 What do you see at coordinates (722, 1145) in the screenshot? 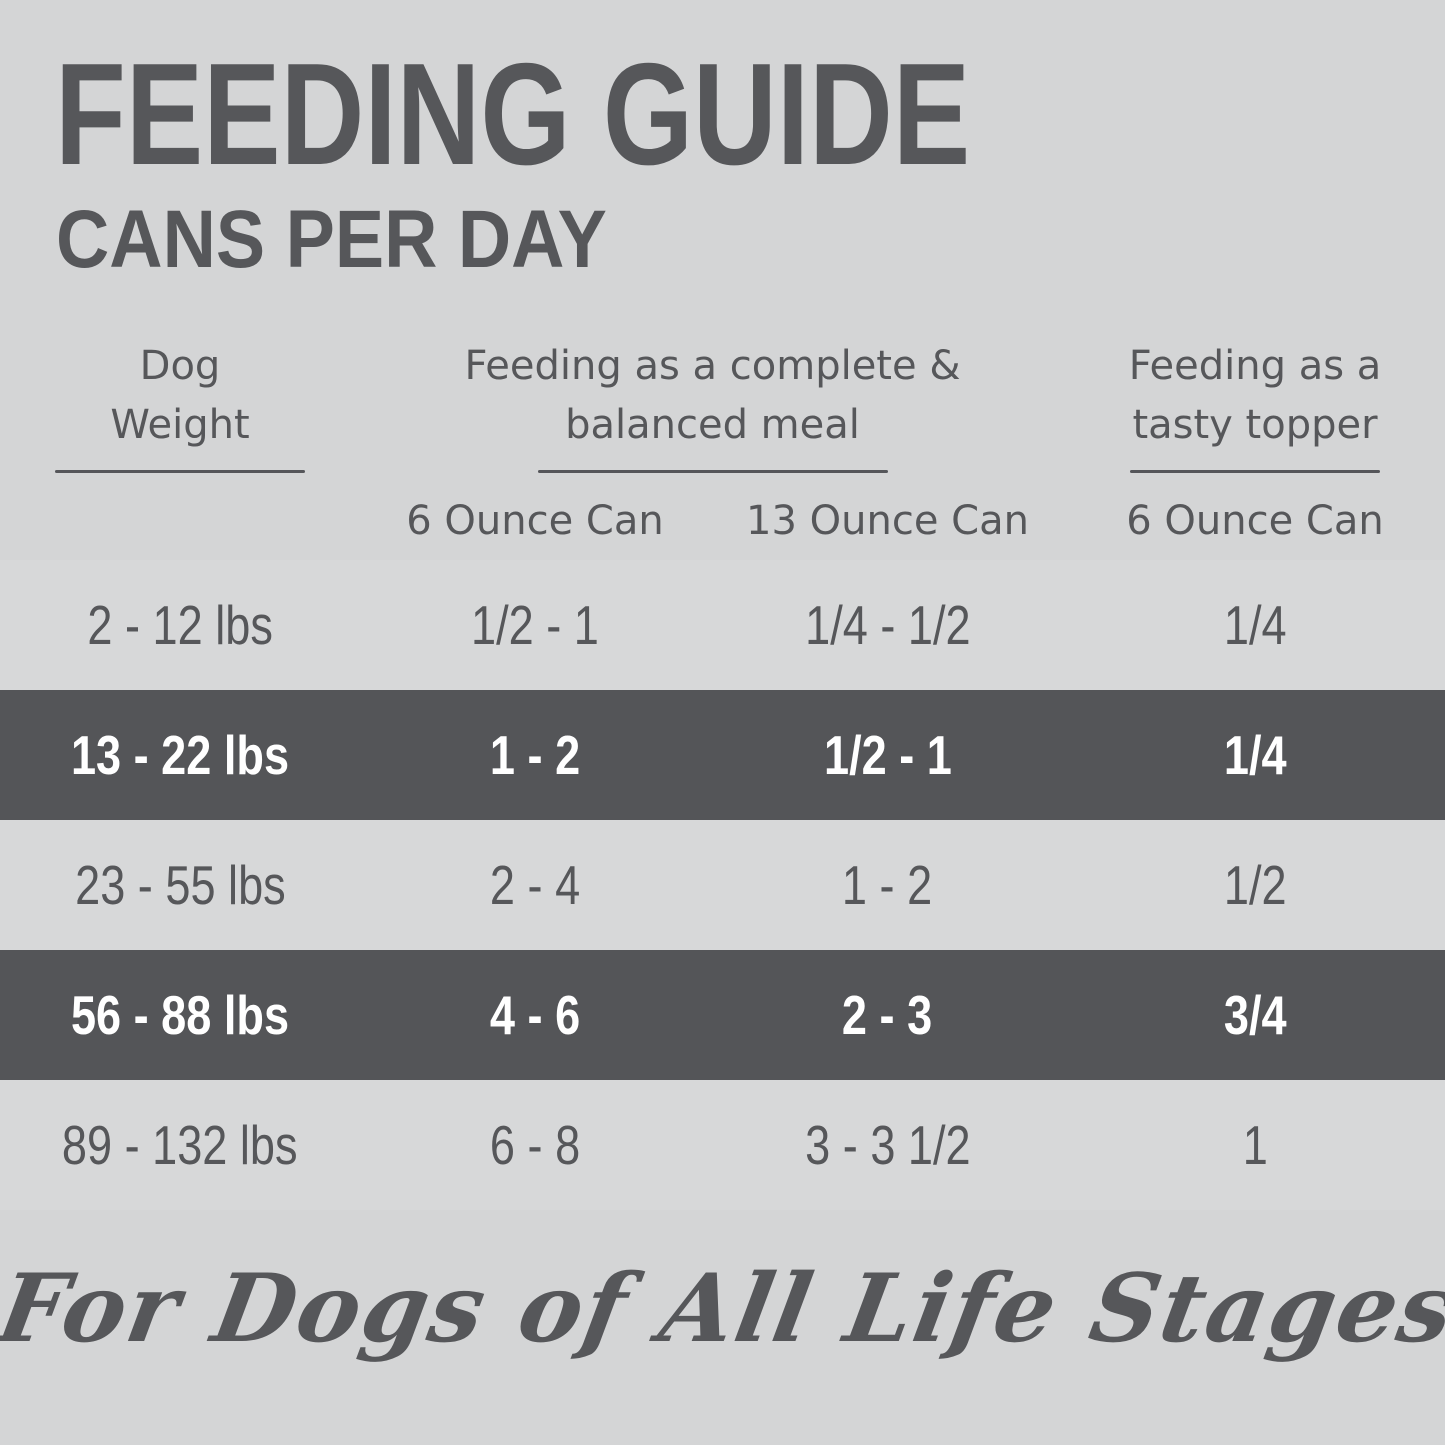
I see `table-row: 89 - 132 lbs 6 - 8 3 - 3 1/2 1` at bounding box center [722, 1145].